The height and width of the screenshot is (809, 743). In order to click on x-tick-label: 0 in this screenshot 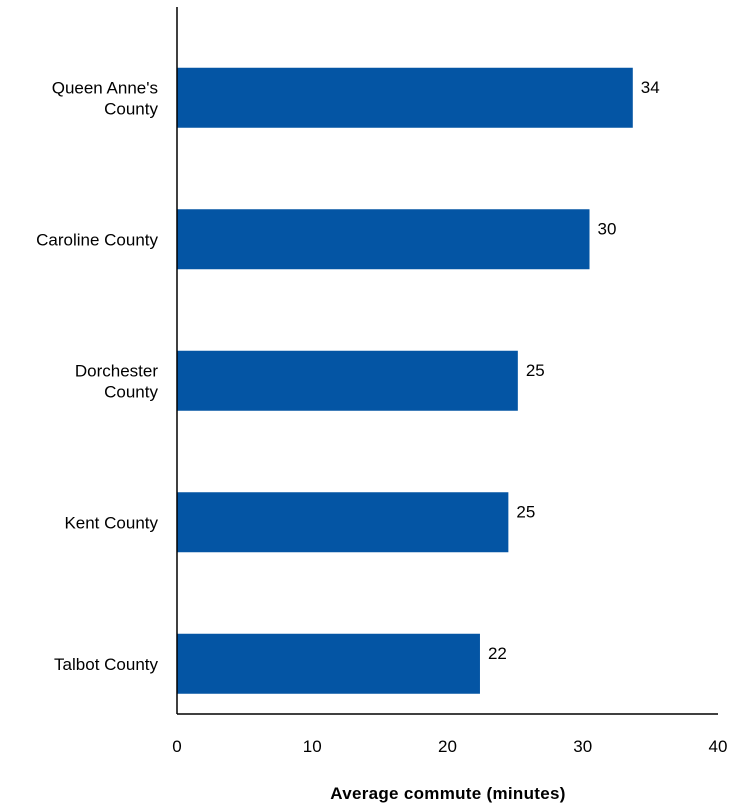, I will do `click(176, 746)`.